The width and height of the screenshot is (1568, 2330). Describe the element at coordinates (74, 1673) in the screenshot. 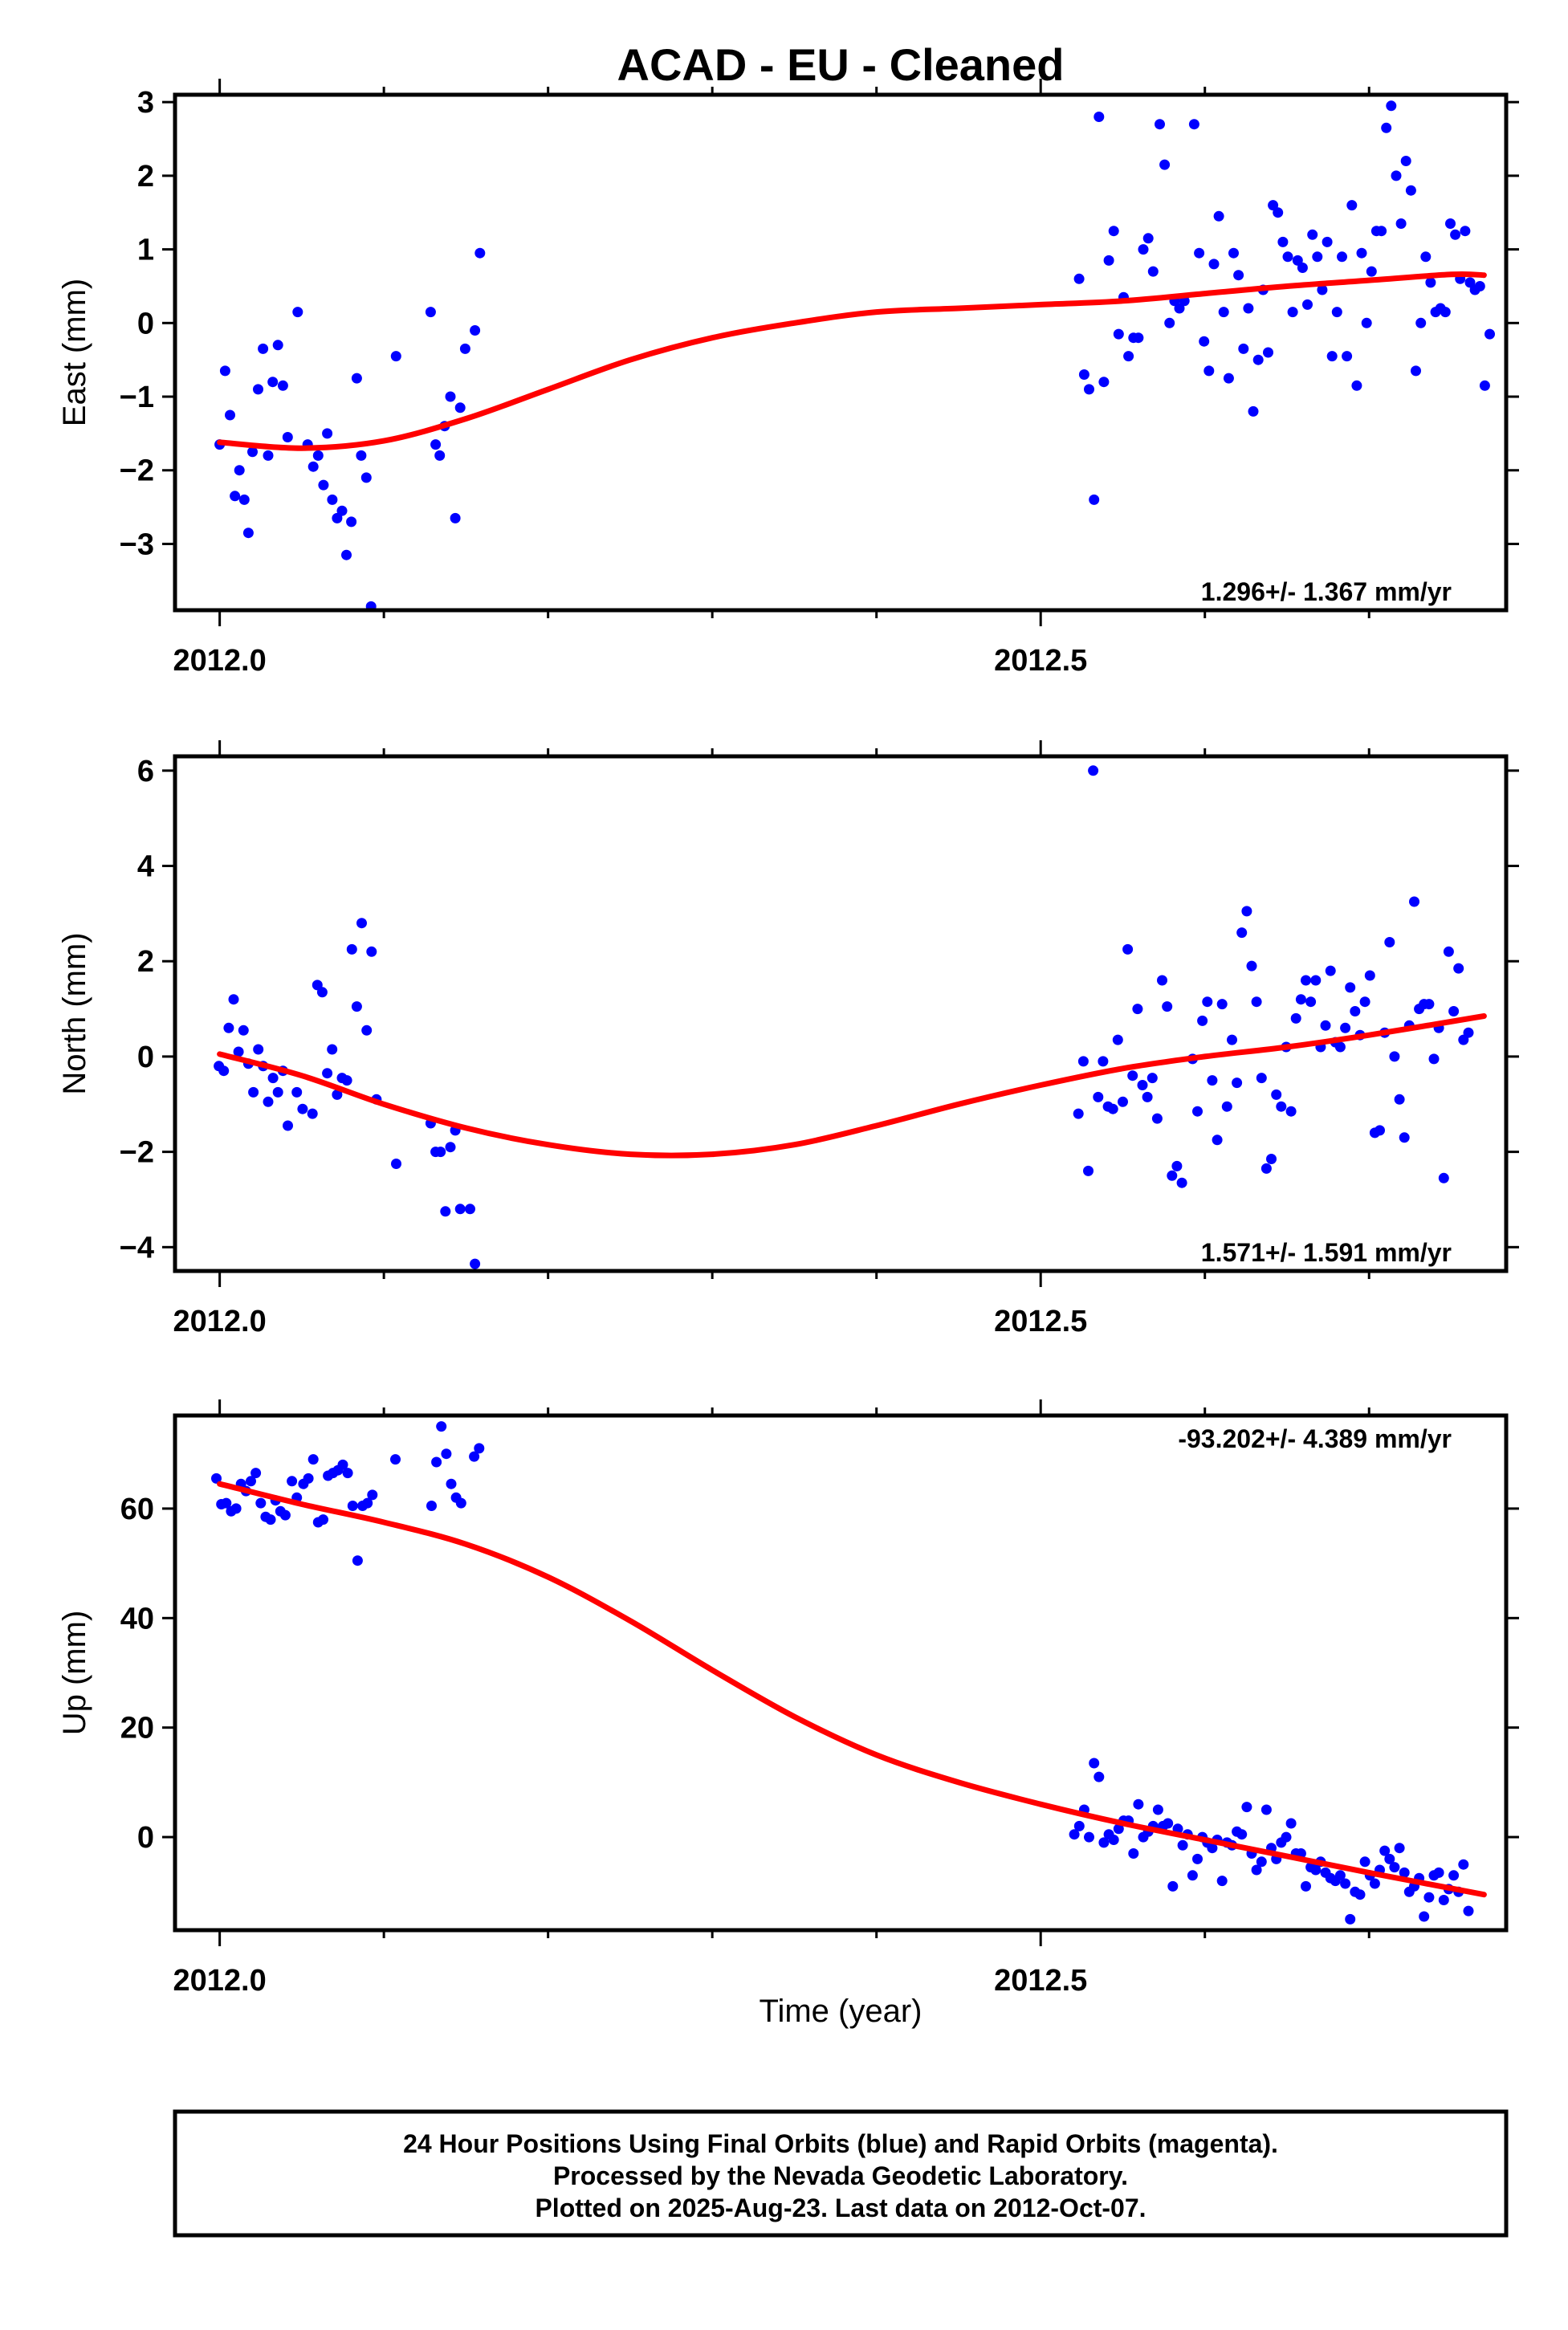

I see `y-axis-label: Up (mm)` at that location.